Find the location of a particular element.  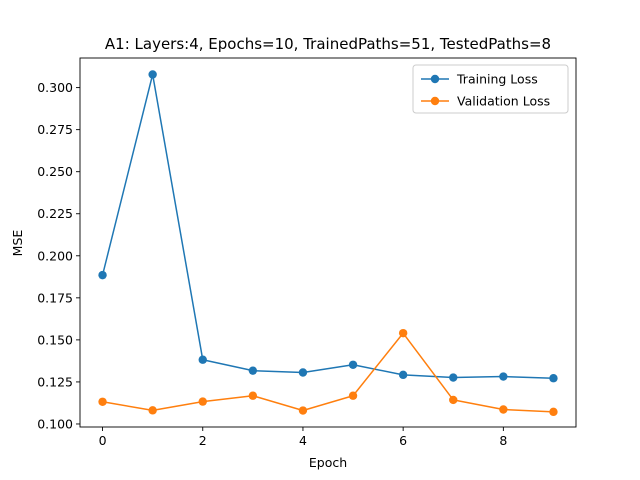

x-tick-label-2: 4 is located at coordinates (303, 440).